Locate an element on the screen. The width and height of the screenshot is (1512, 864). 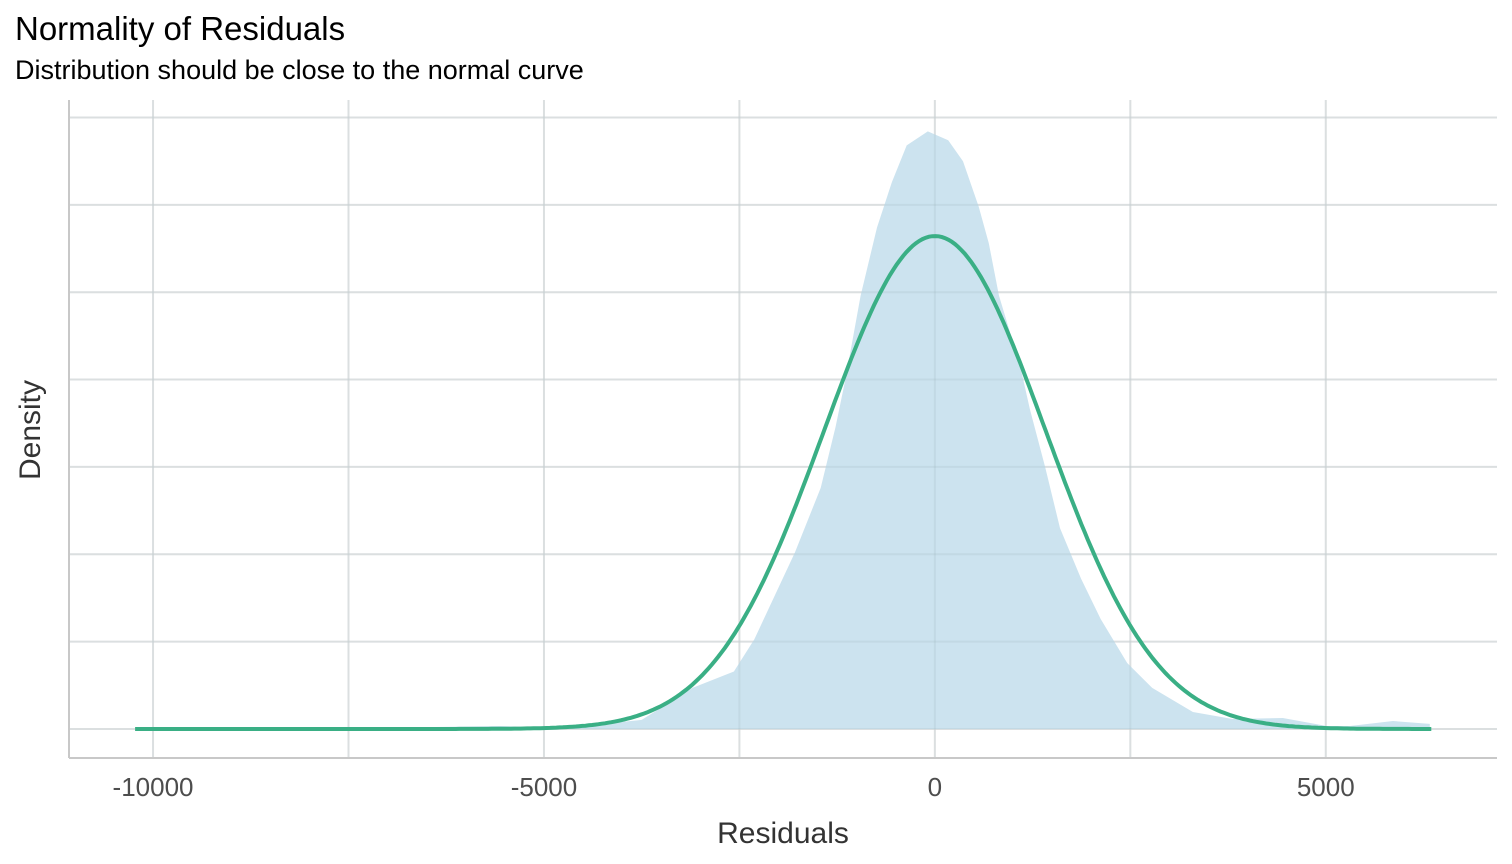
x-tick-label: -5000 is located at coordinates (544, 787).